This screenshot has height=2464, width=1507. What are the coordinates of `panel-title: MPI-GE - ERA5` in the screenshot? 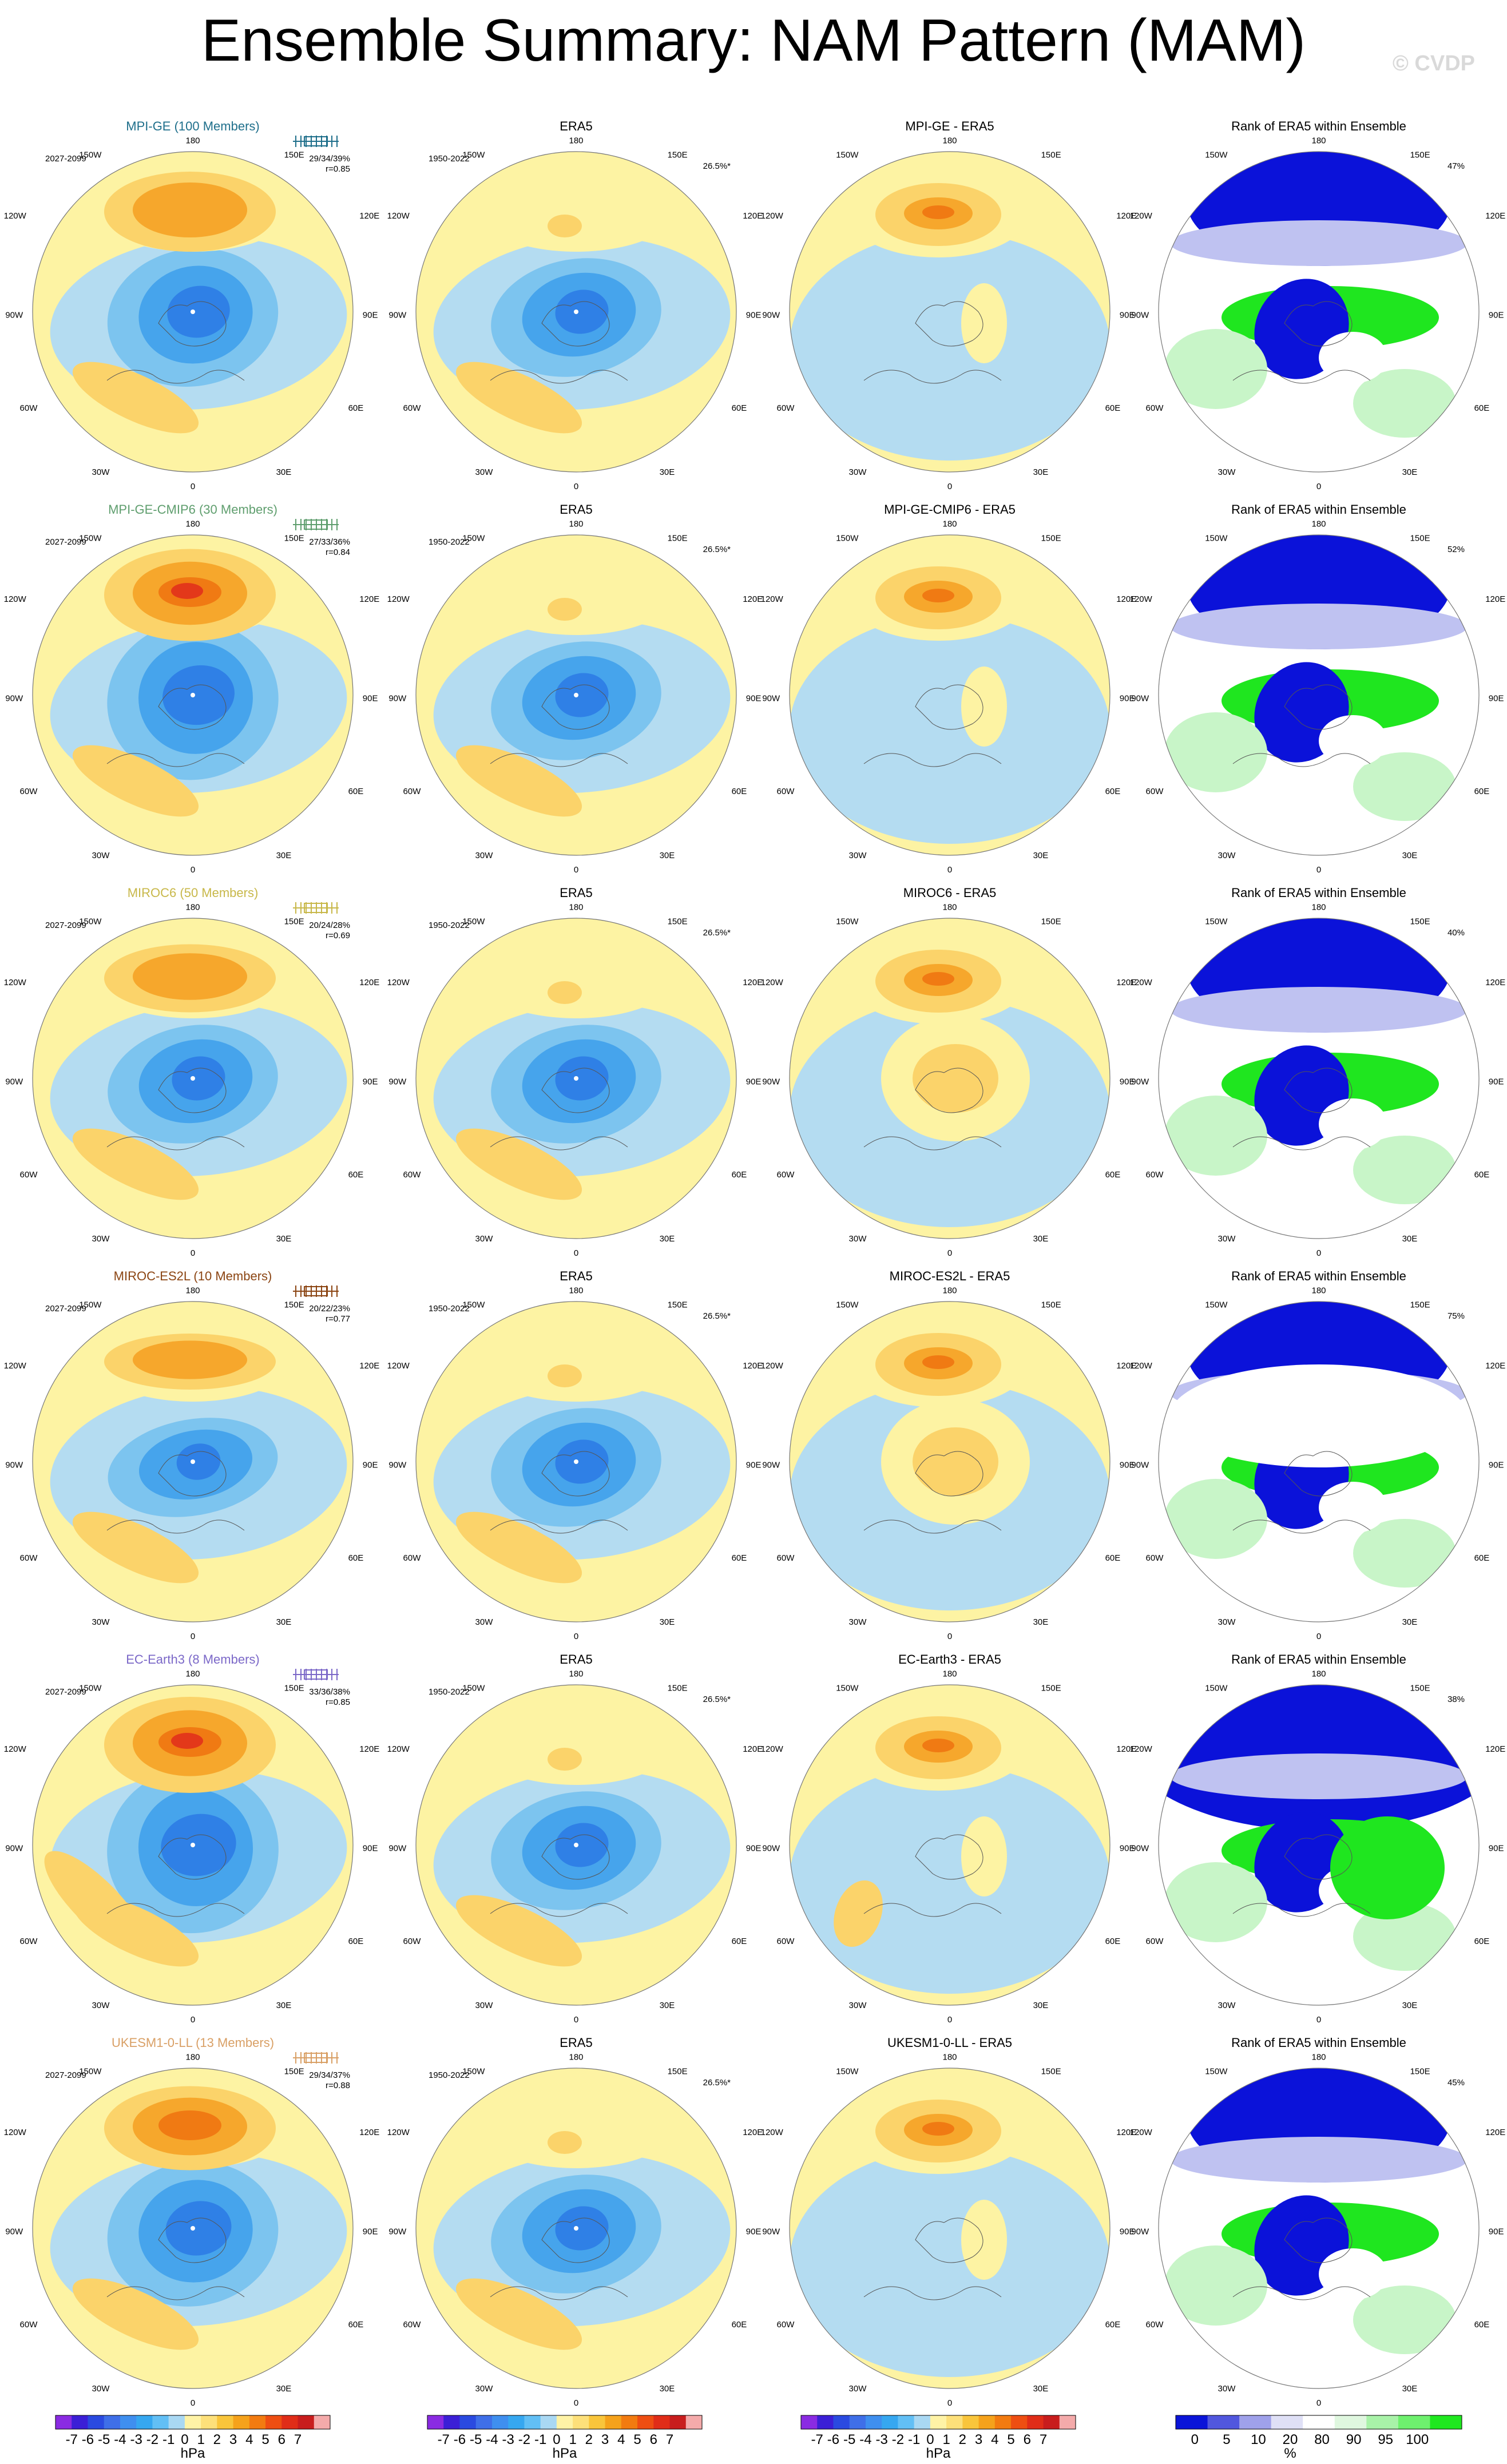 It's located at (949, 126).